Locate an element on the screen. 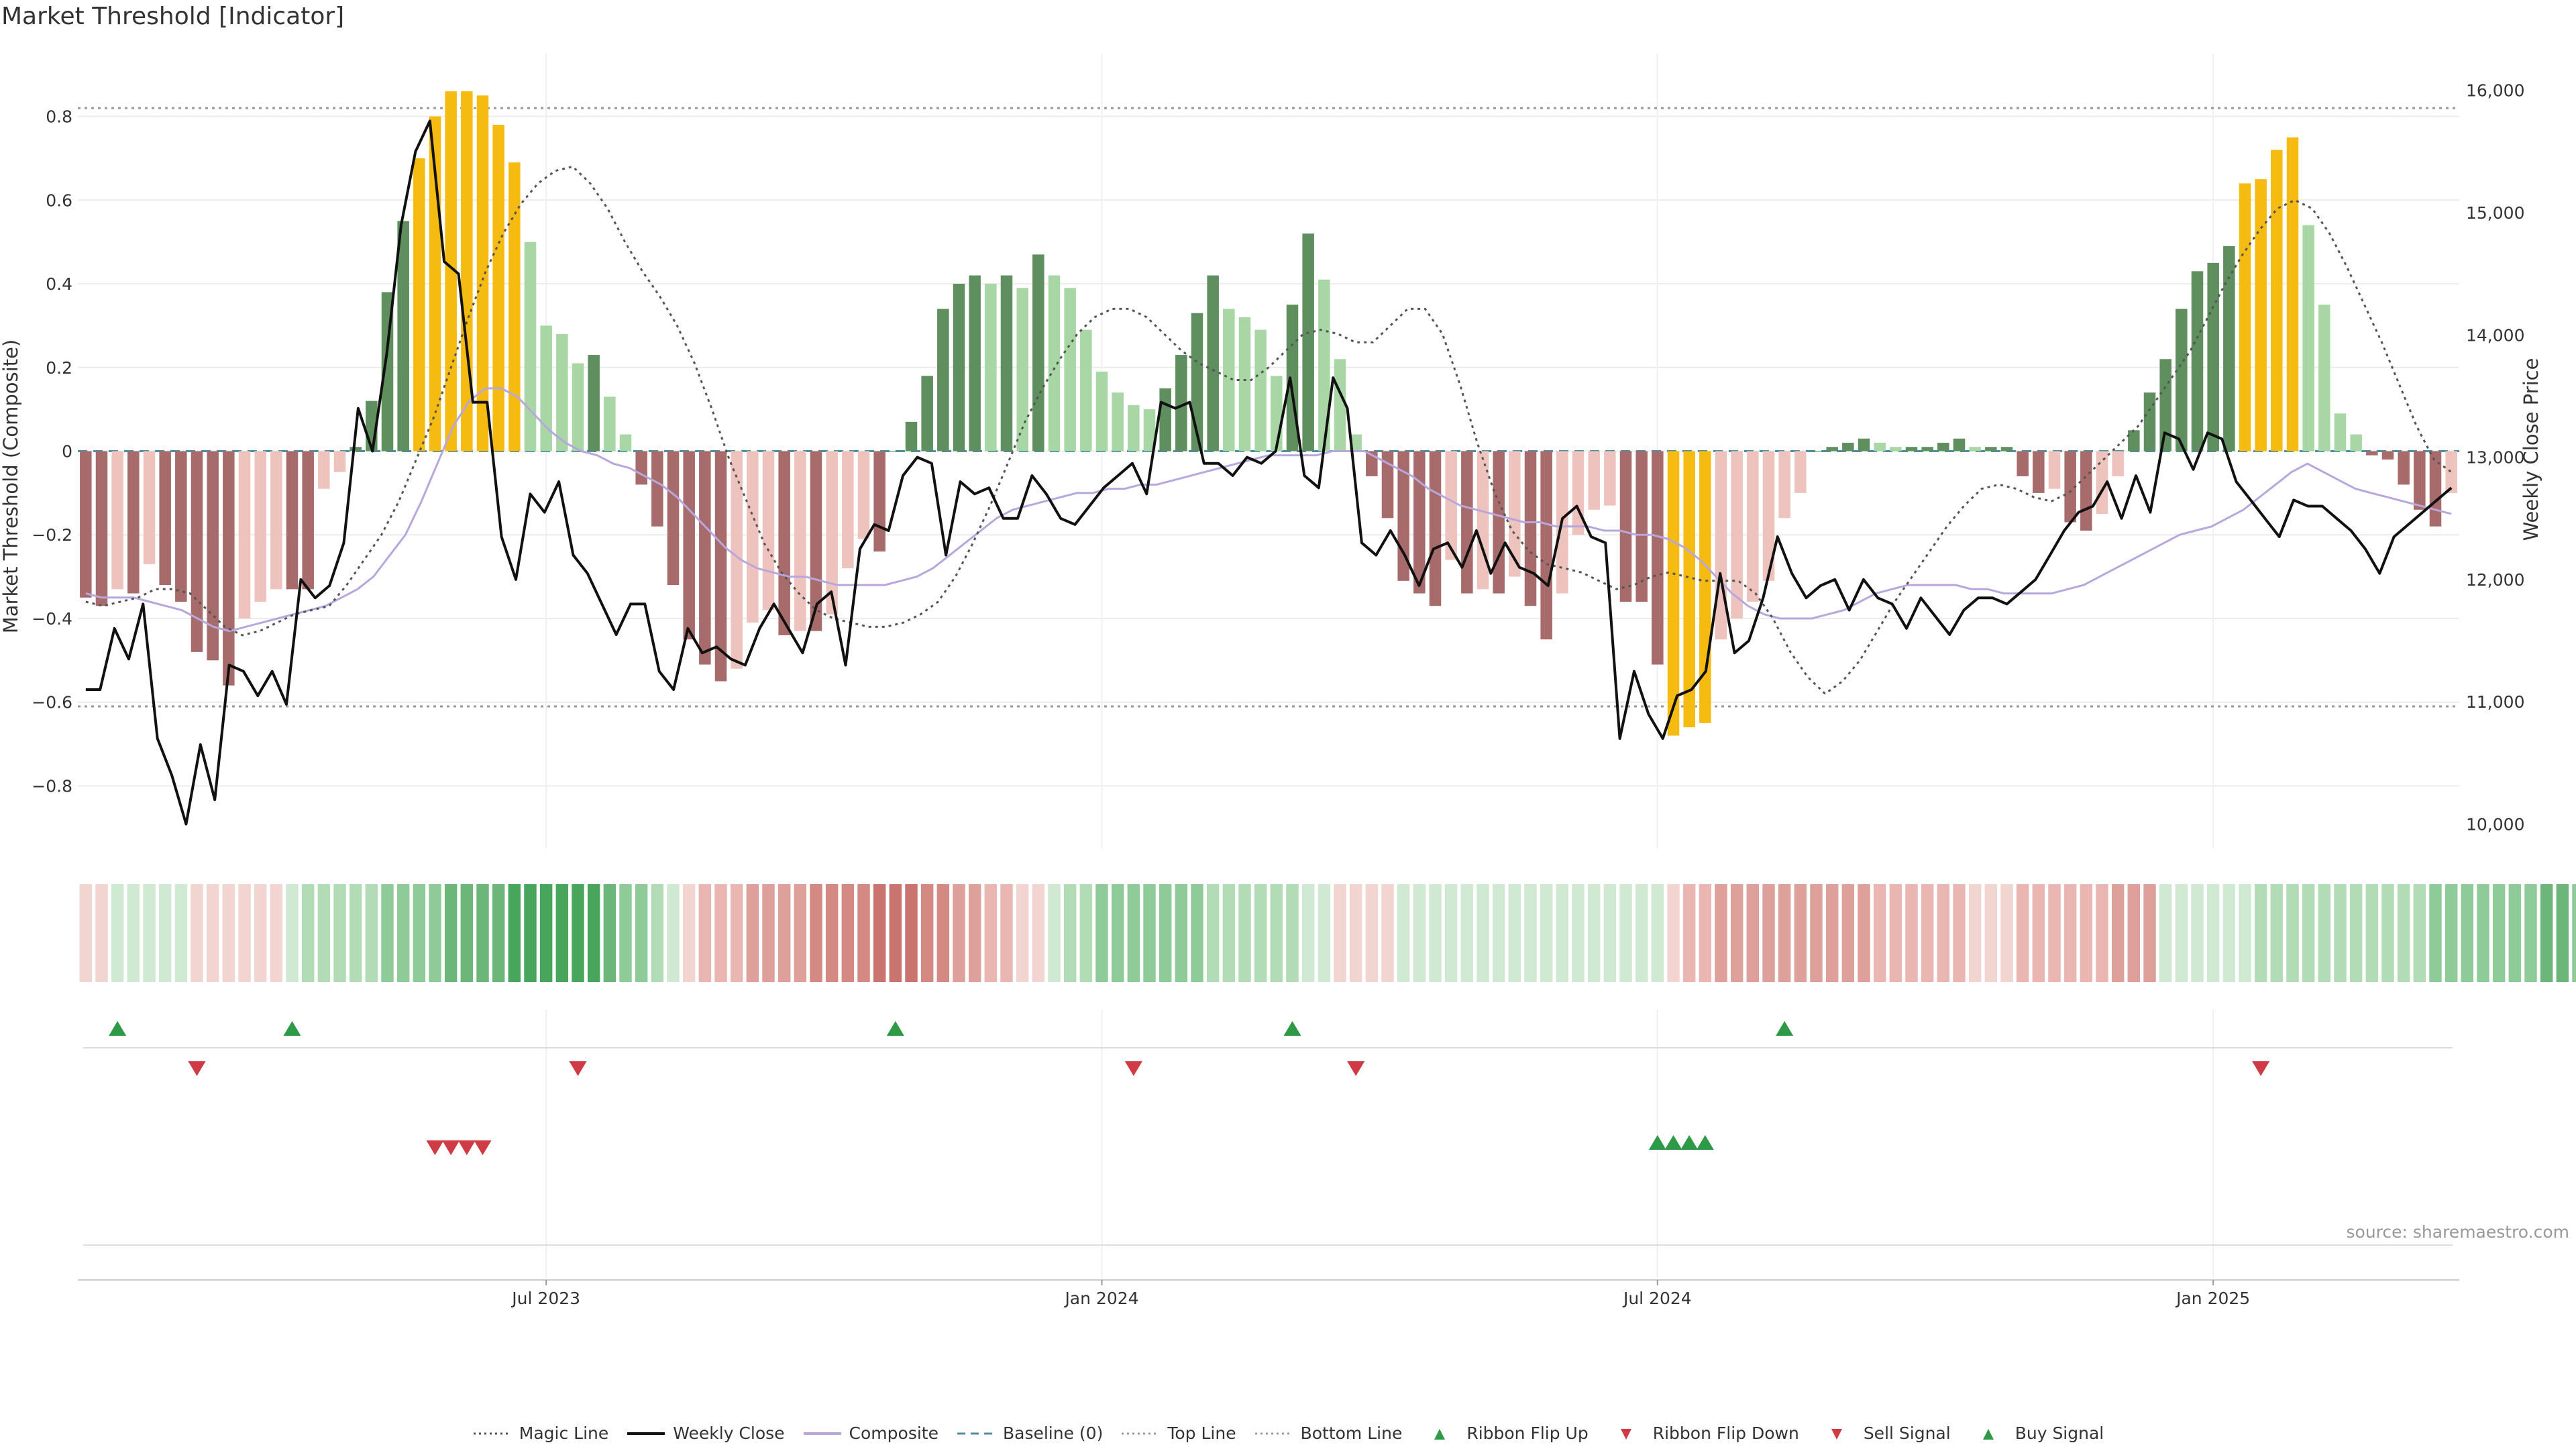 This screenshot has height=1449, width=2576. y-tick-label-right: 13,000 is located at coordinates (2495, 458).